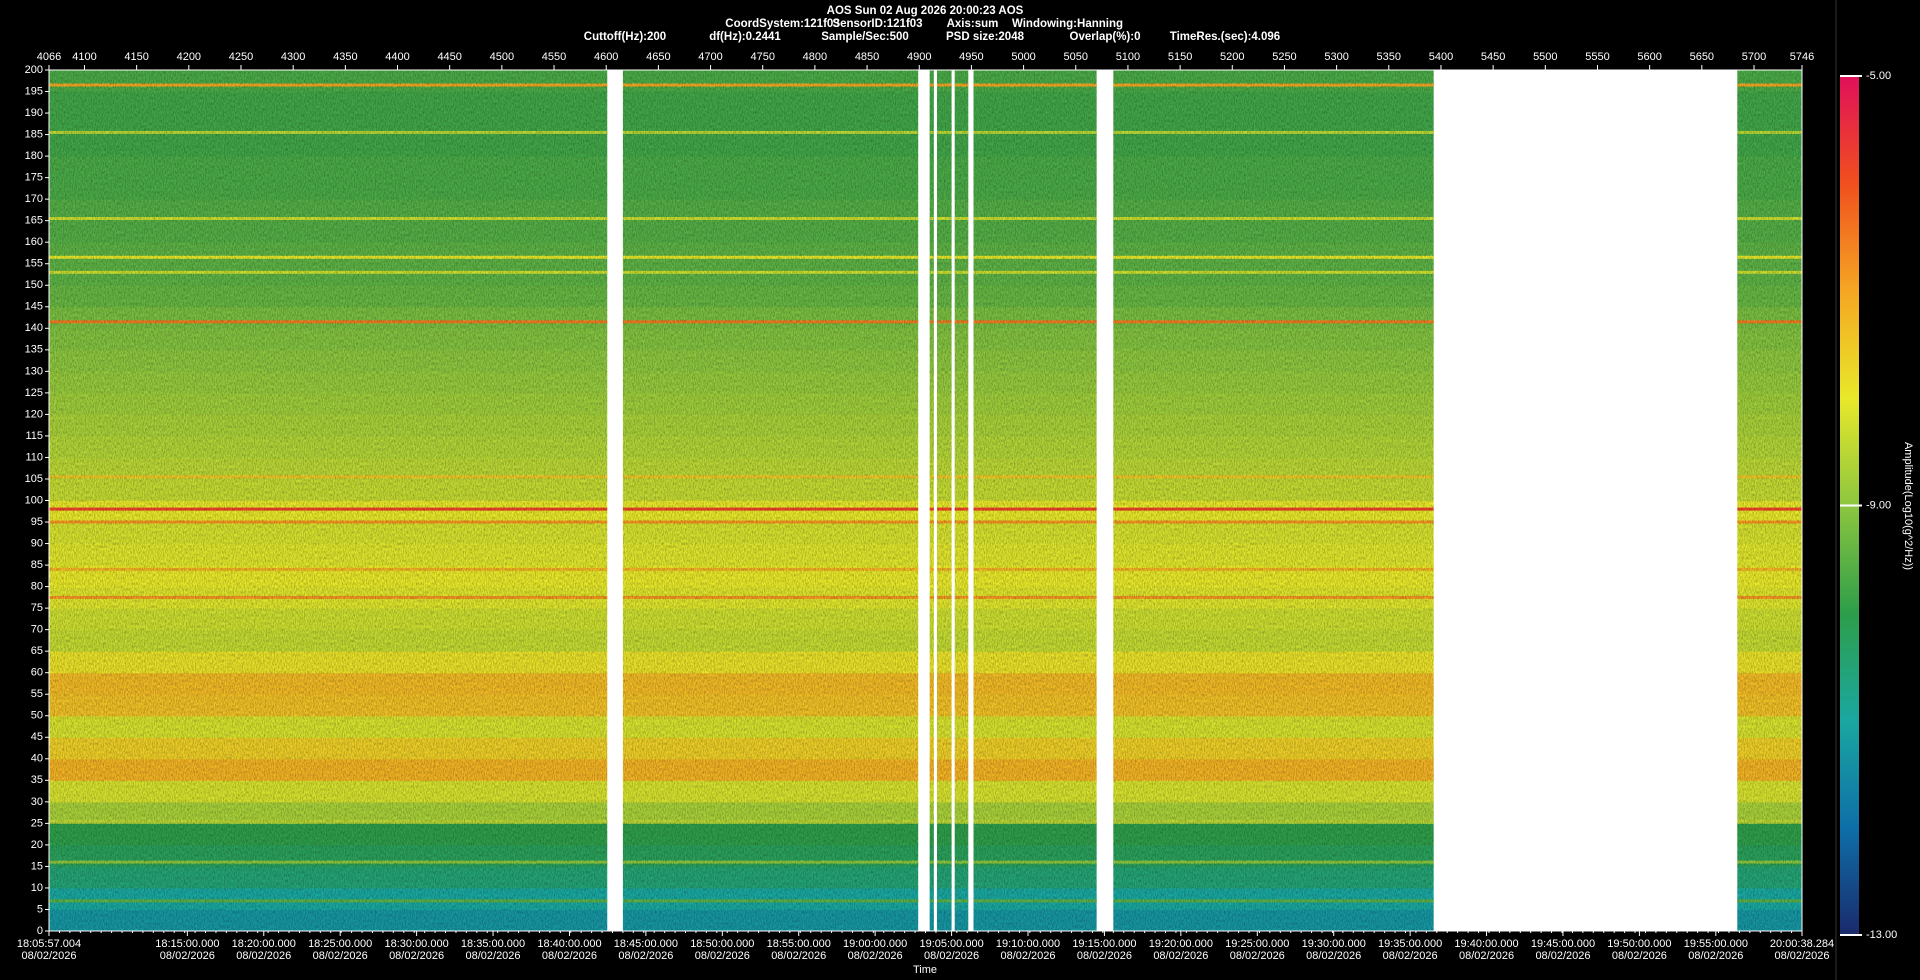 The image size is (1920, 980). What do you see at coordinates (762, 57) in the screenshot?
I see `x-tick-label: 4750` at bounding box center [762, 57].